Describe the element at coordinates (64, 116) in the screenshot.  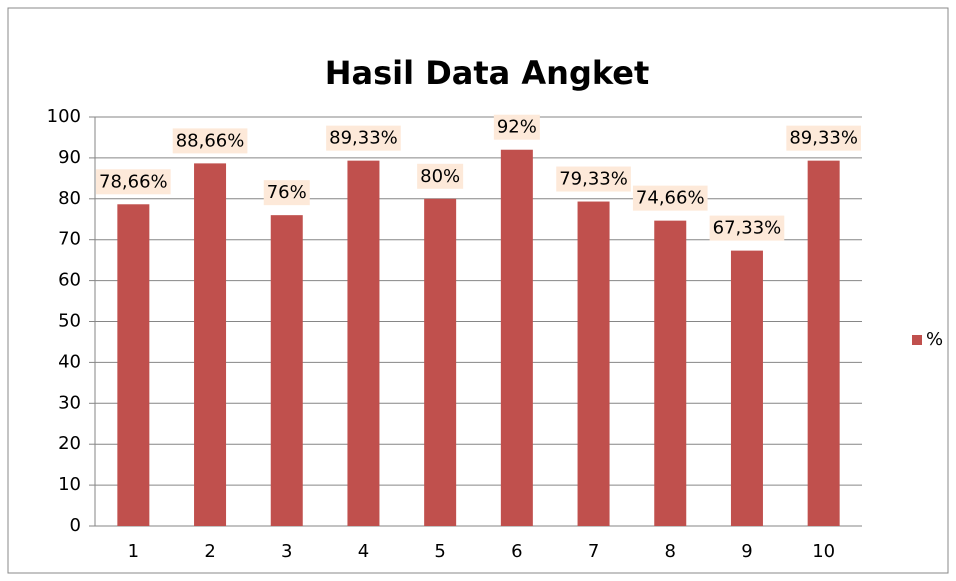
I see `y-tick-label: 100` at that location.